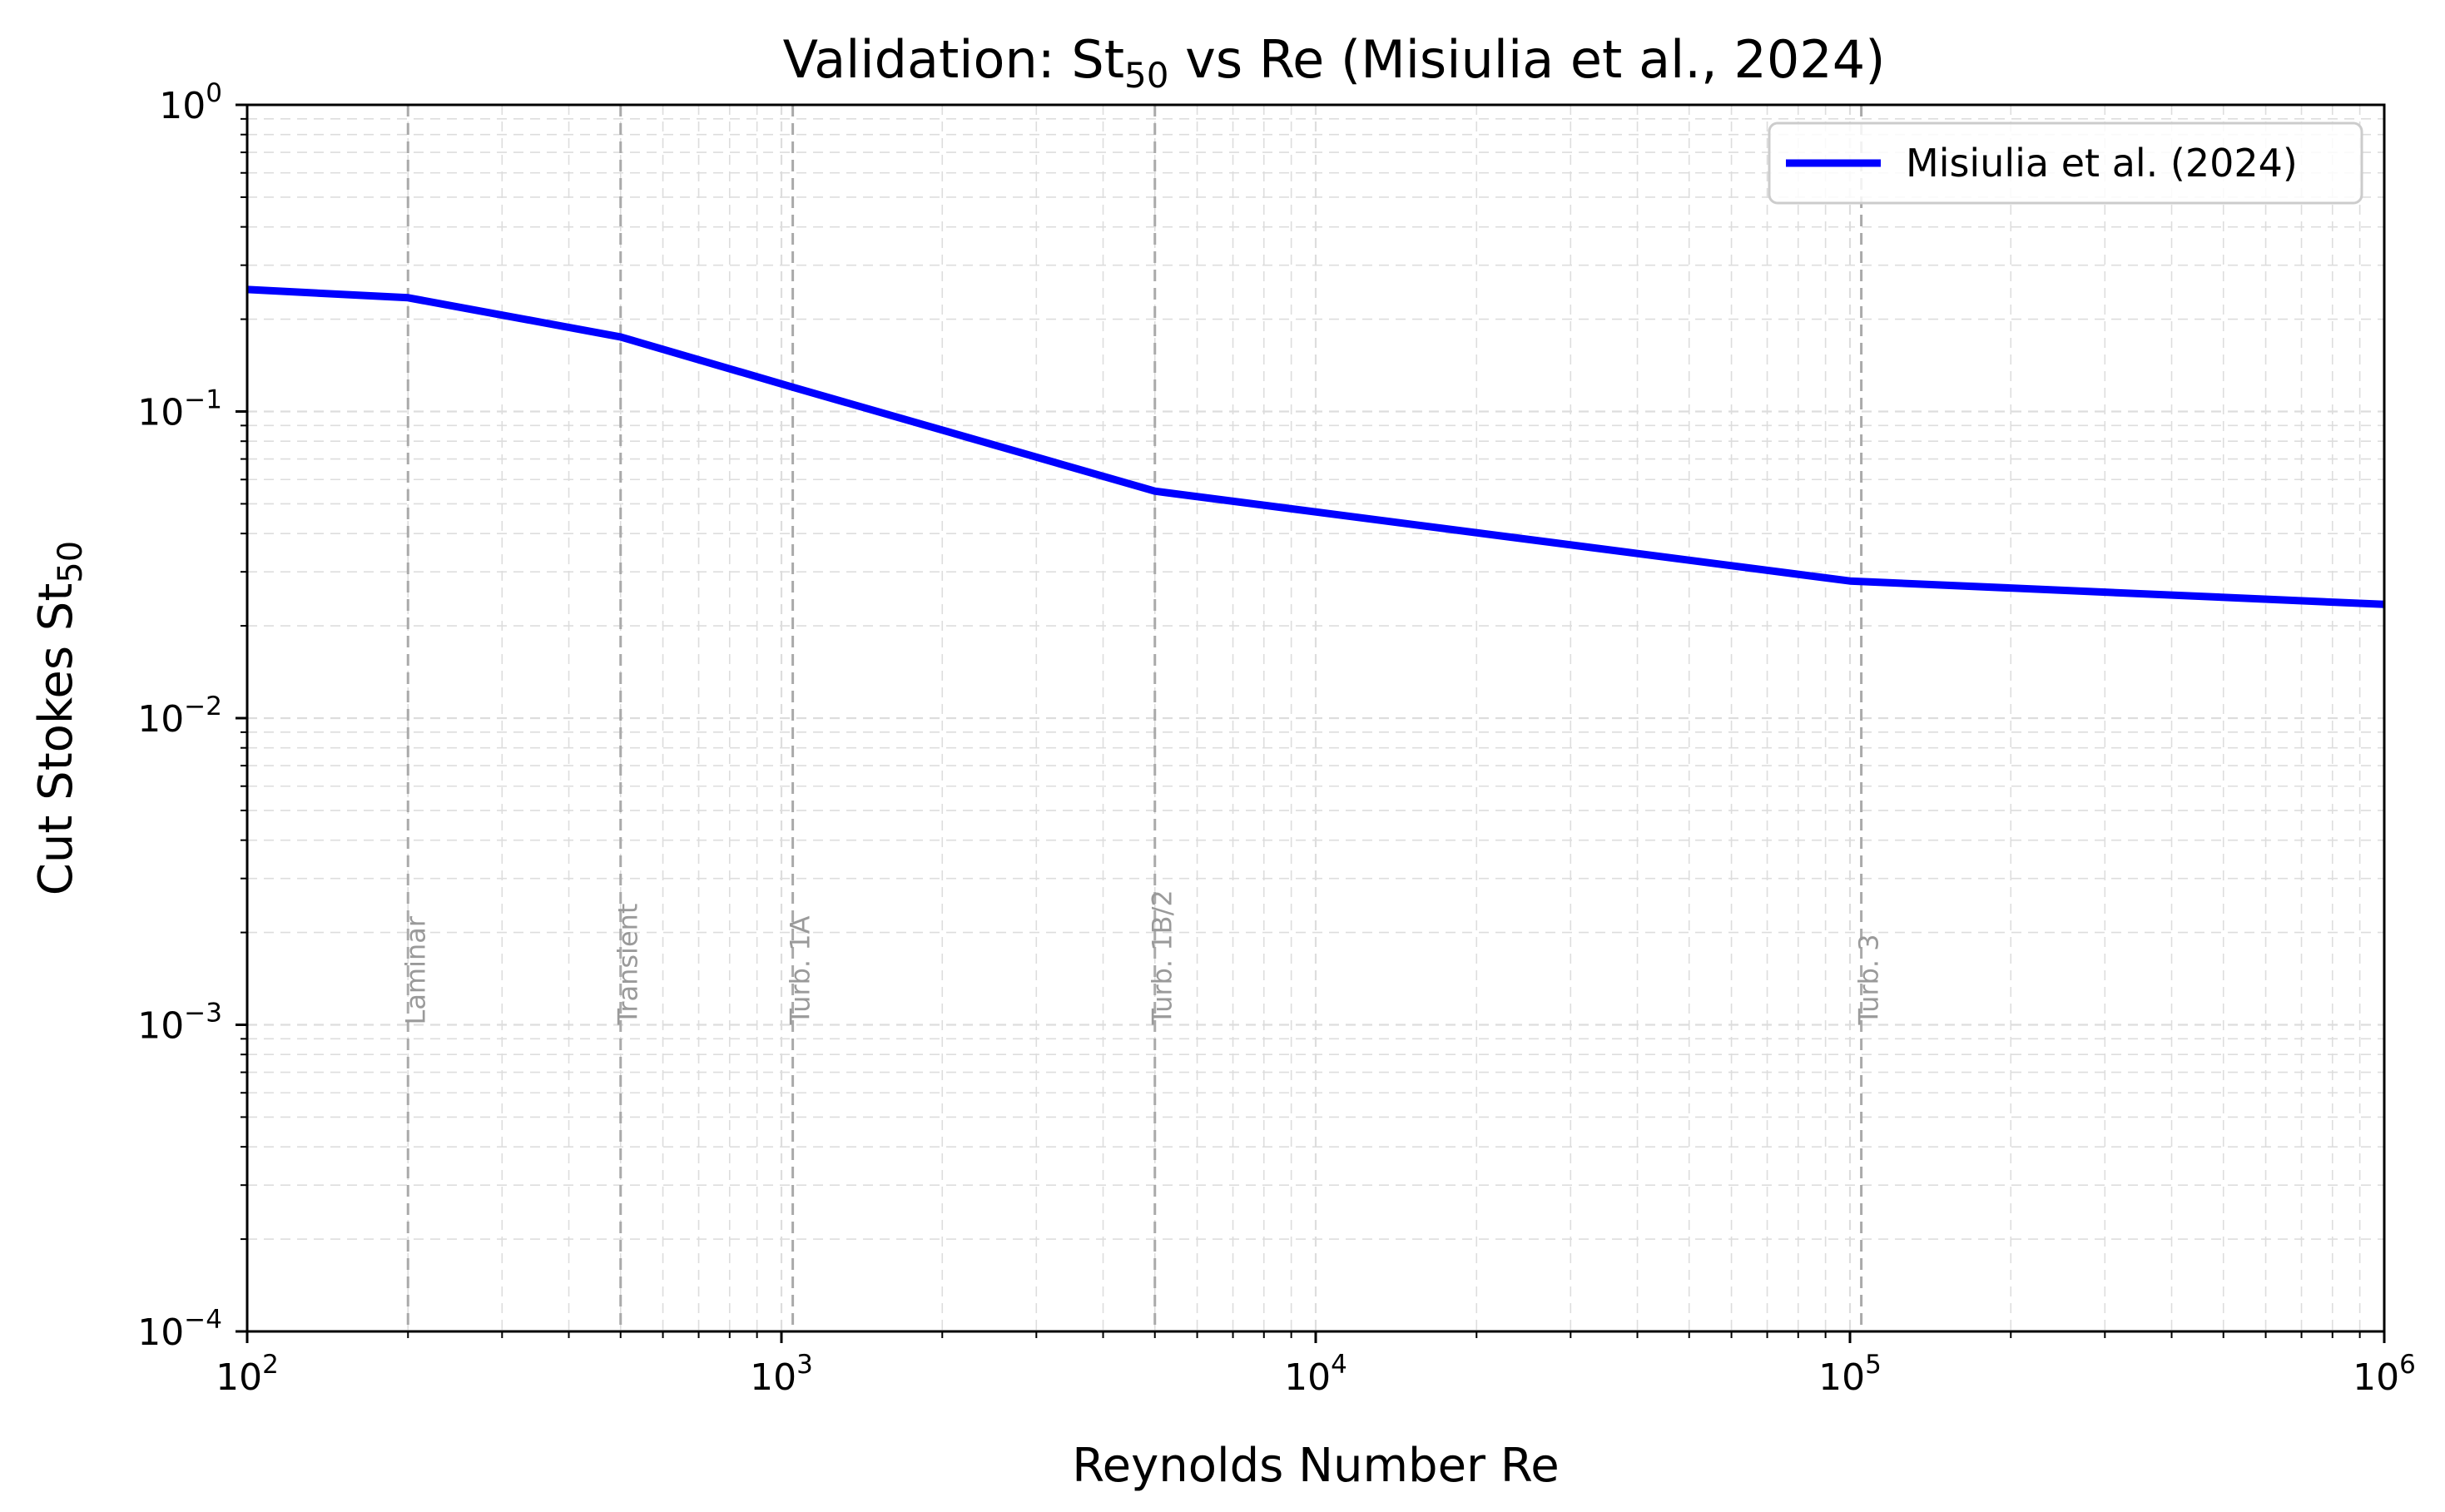 The height and width of the screenshot is (1512, 2445). What do you see at coordinates (1869, 979) in the screenshot?
I see `regime-label: Turb. 3` at bounding box center [1869, 979].